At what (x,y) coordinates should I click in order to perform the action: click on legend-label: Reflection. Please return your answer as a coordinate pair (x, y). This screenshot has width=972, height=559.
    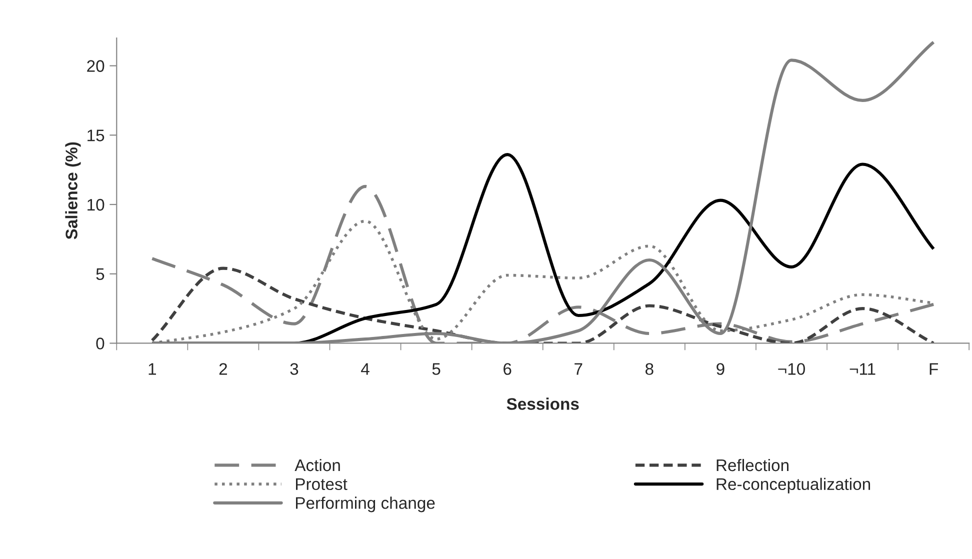
    Looking at the image, I should click on (752, 465).